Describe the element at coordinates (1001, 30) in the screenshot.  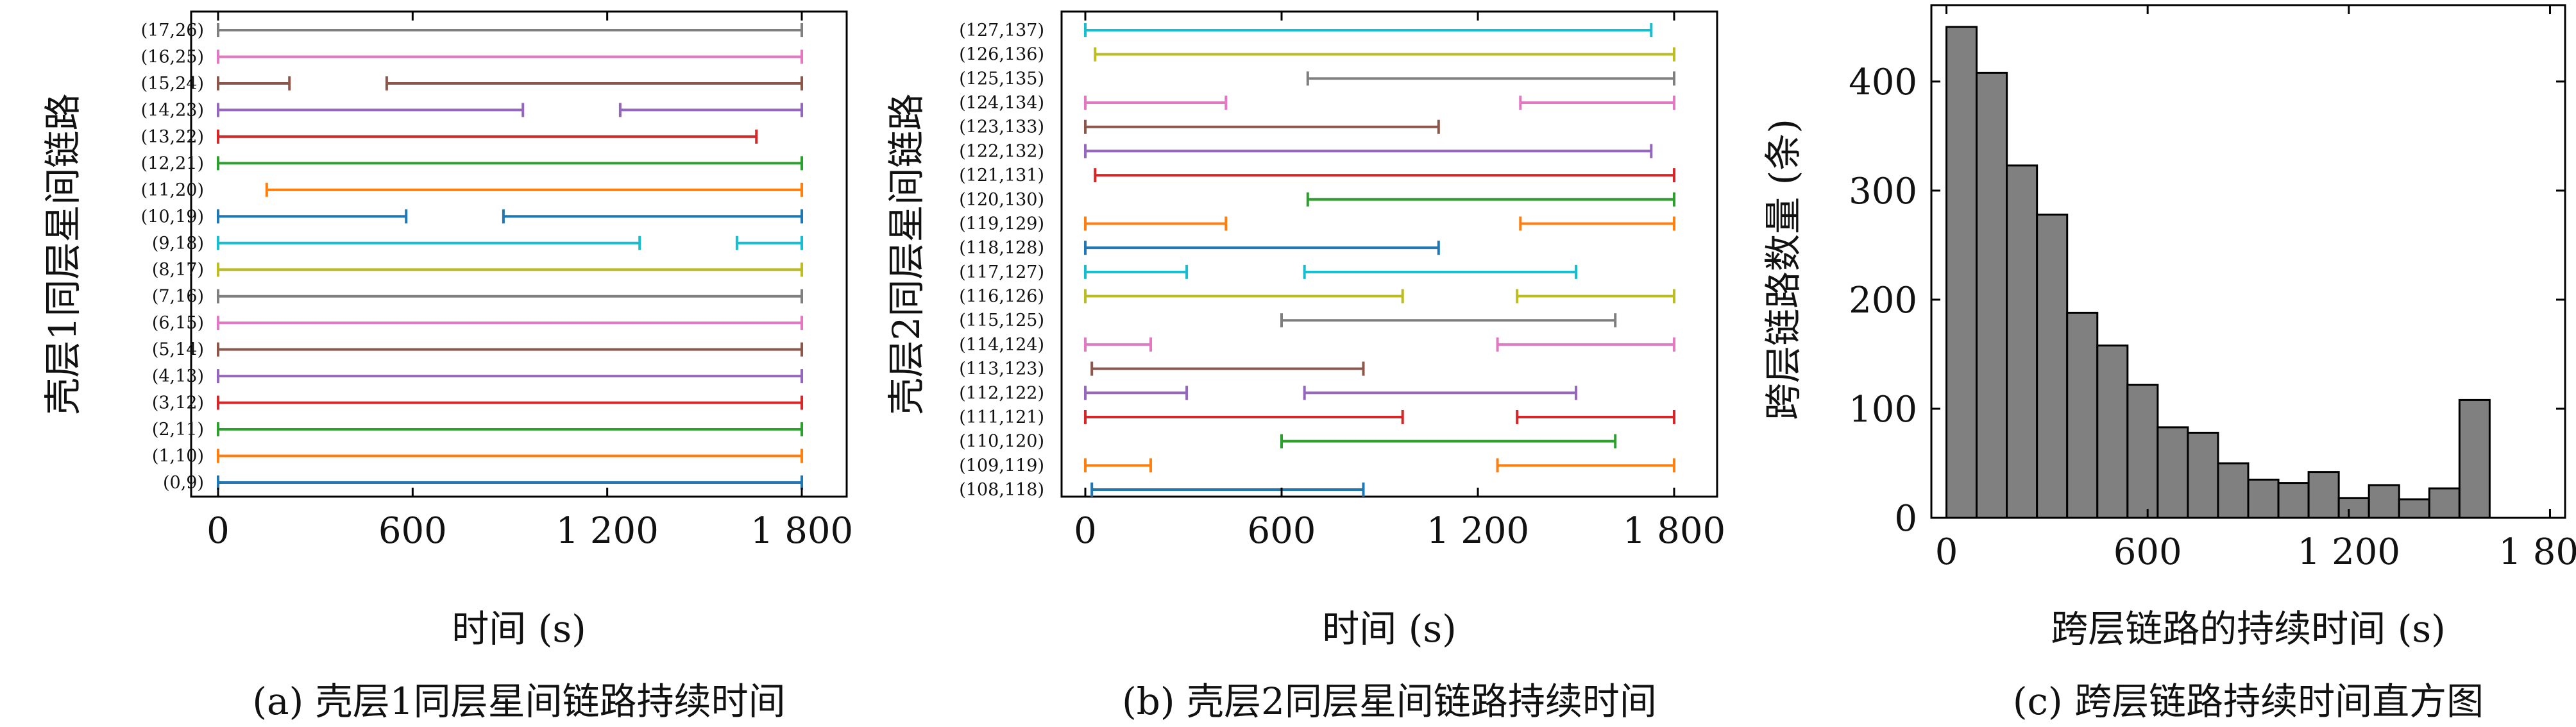
I see `lane-label: (127,137)` at that location.